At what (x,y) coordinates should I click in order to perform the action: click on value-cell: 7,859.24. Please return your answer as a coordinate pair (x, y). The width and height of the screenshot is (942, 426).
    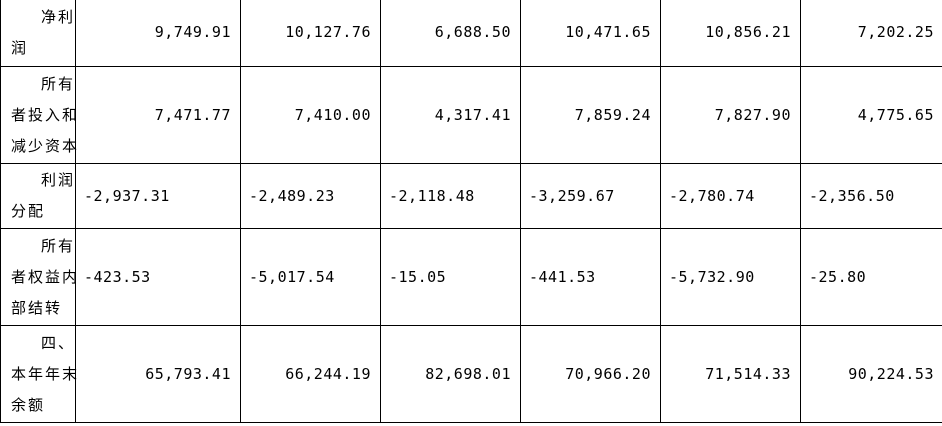
    Looking at the image, I should click on (590, 115).